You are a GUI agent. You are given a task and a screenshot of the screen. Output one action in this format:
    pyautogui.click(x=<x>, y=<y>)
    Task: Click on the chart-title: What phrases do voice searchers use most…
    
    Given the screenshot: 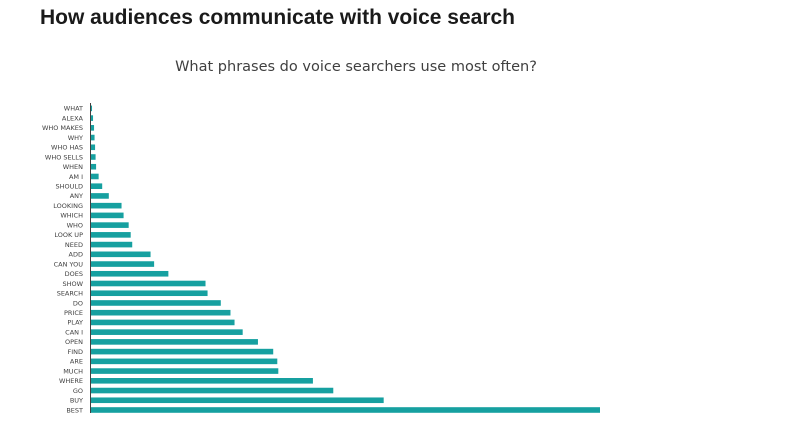 What is the action you would take?
    pyautogui.click(x=356, y=67)
    